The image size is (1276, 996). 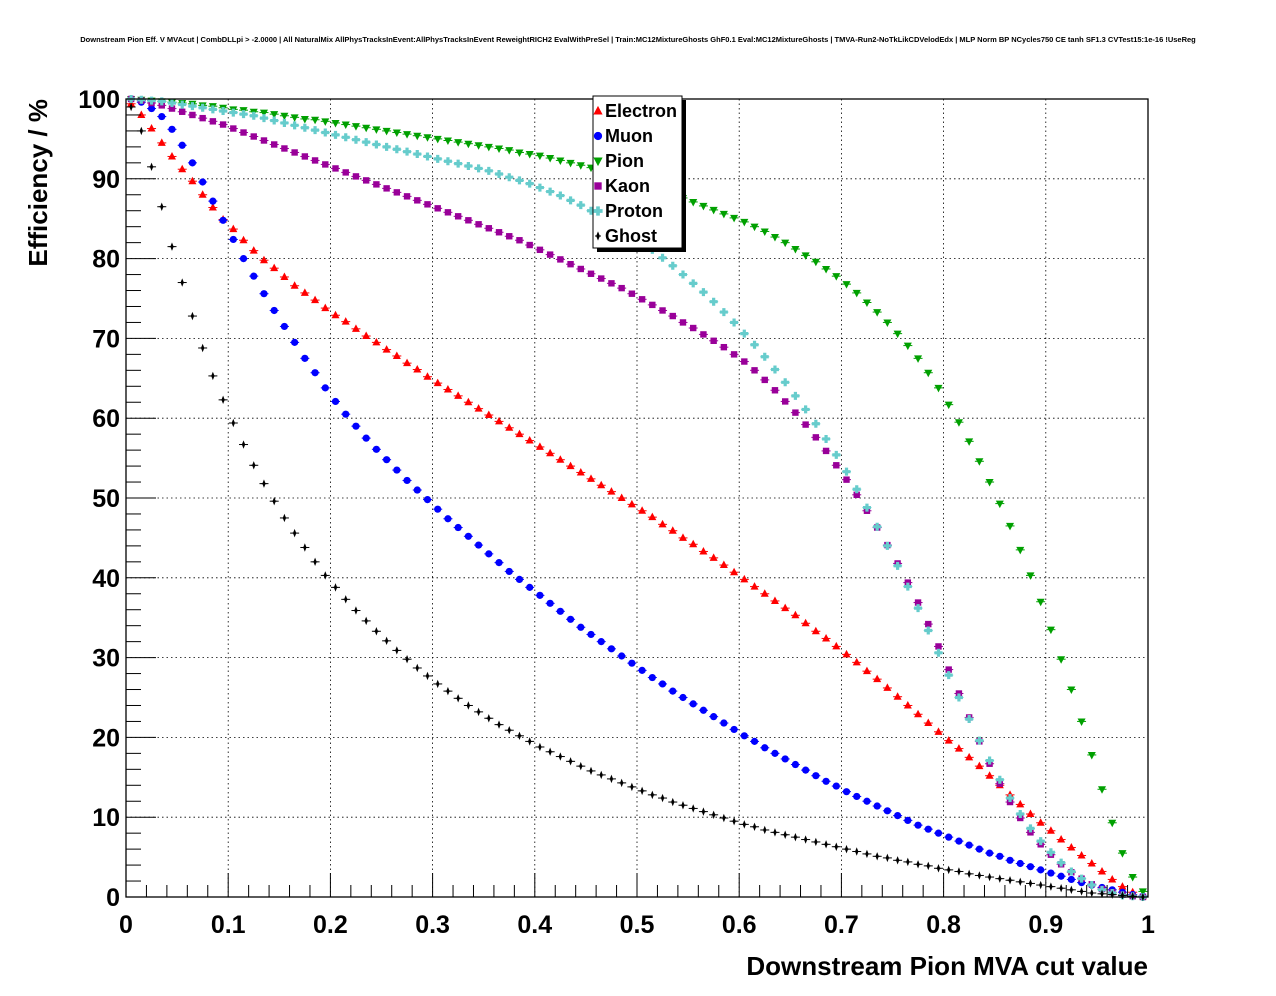 What do you see at coordinates (618, 161) in the screenshot?
I see `legend-entry-pion: Pion` at bounding box center [618, 161].